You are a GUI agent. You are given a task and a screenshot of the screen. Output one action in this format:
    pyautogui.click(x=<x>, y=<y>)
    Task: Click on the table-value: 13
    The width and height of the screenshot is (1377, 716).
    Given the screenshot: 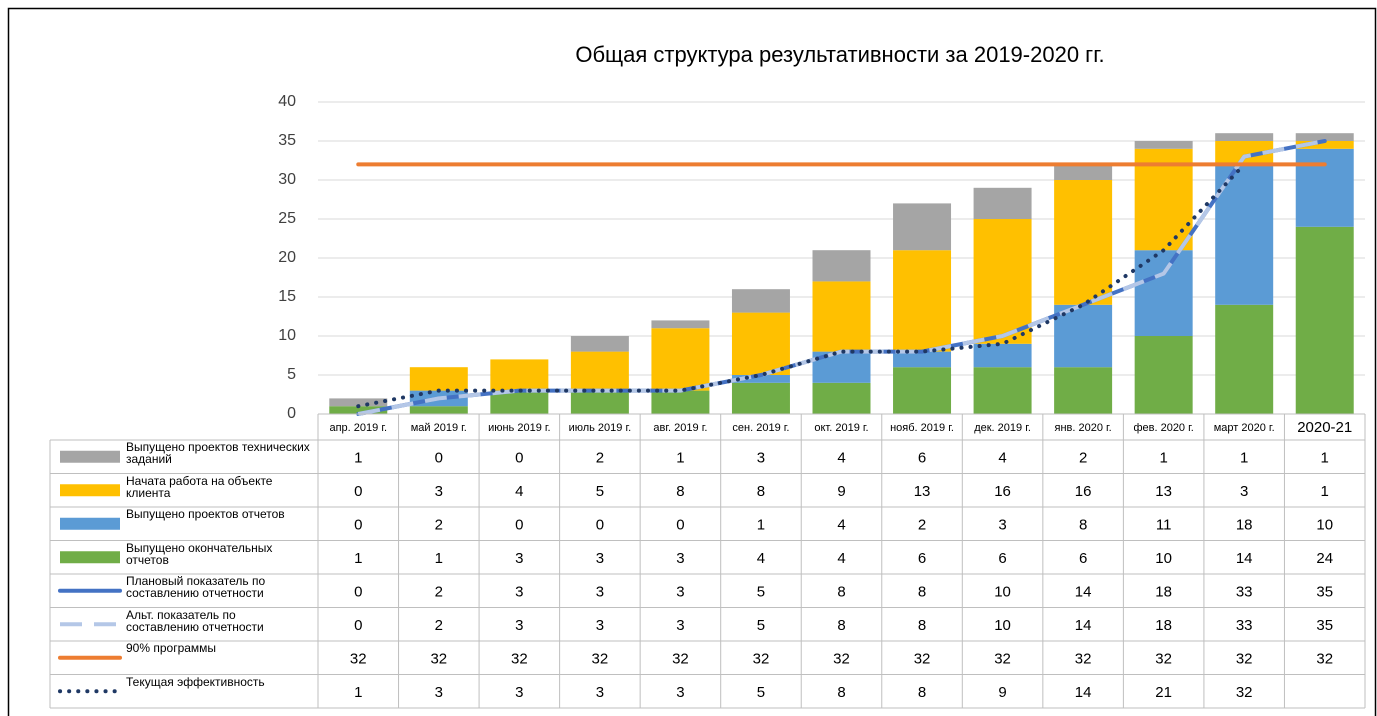 What is the action you would take?
    pyautogui.click(x=1163, y=491)
    